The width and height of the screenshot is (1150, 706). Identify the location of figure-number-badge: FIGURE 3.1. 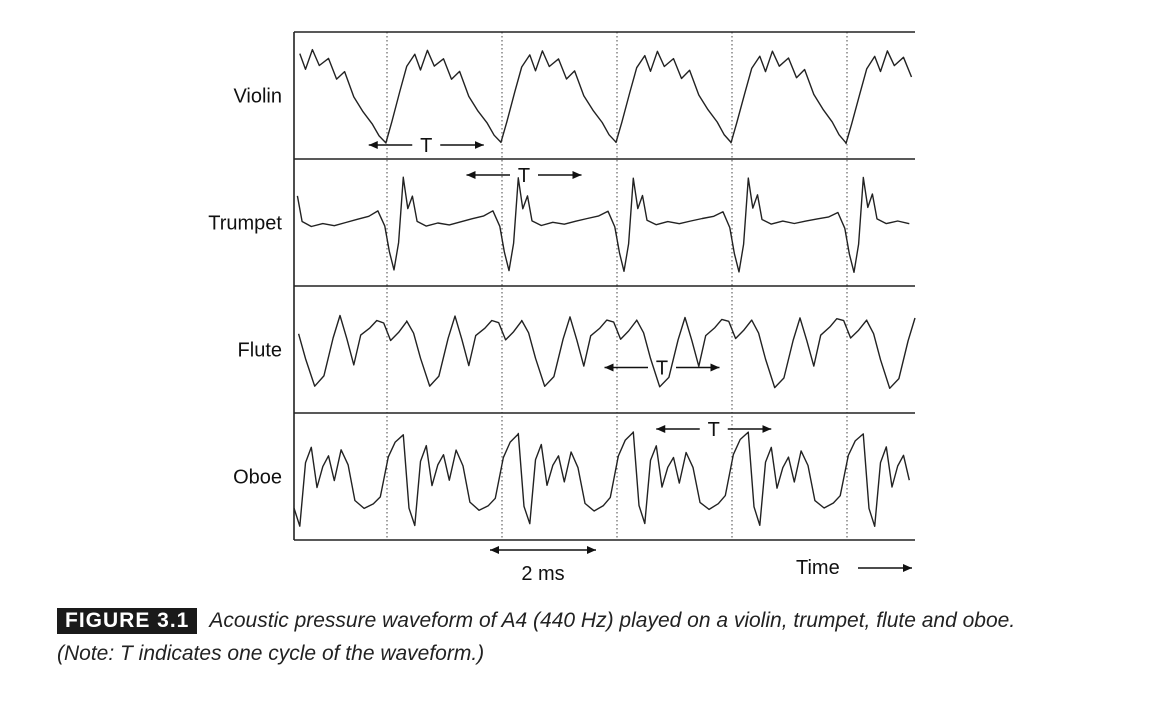
(127, 621).